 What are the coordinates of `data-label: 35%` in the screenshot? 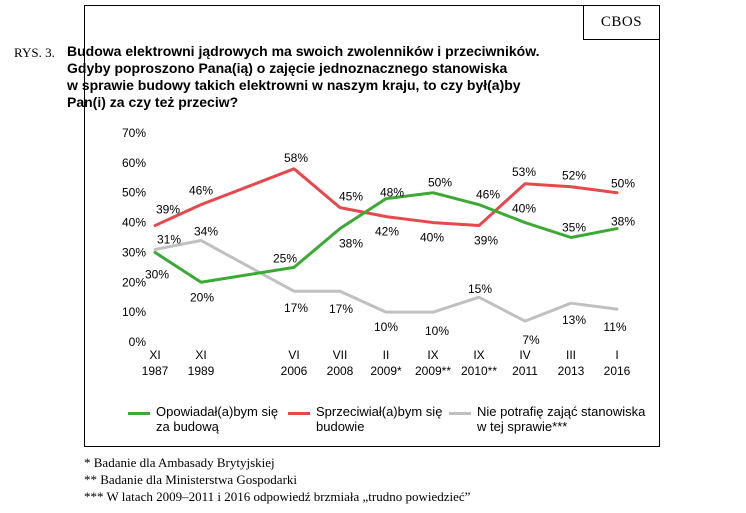 It's located at (574, 228).